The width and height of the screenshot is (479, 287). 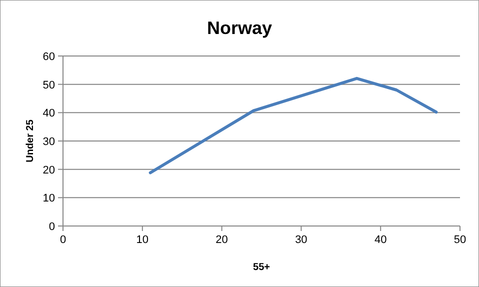 I want to click on y-tick-label: 20, so click(x=48, y=170).